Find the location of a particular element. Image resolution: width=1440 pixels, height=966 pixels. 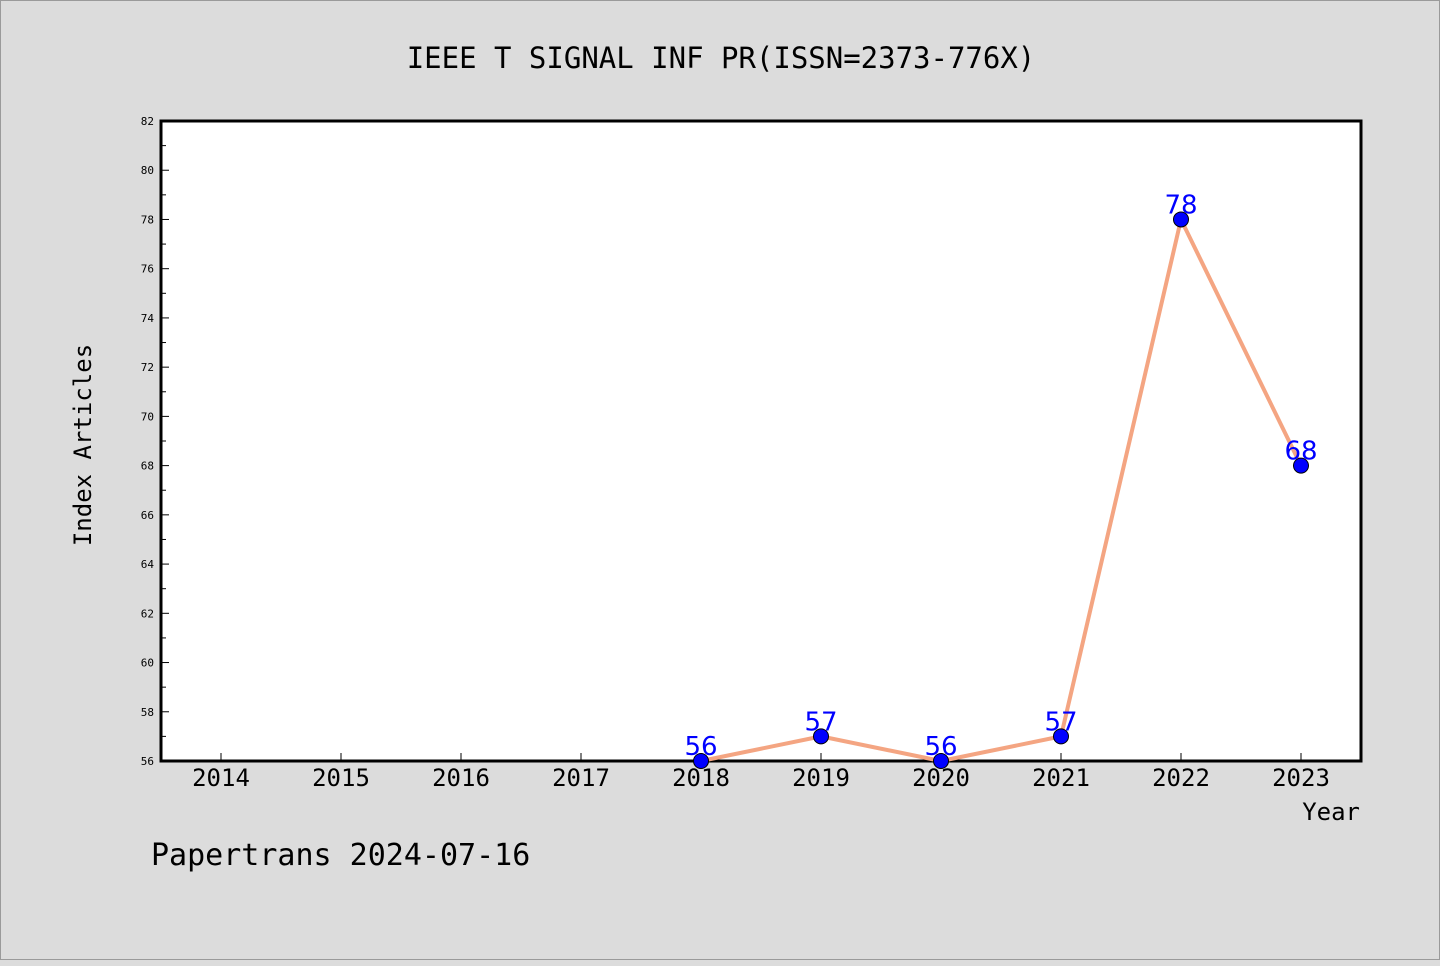

y-tick-label: 62 is located at coordinates (147, 613).